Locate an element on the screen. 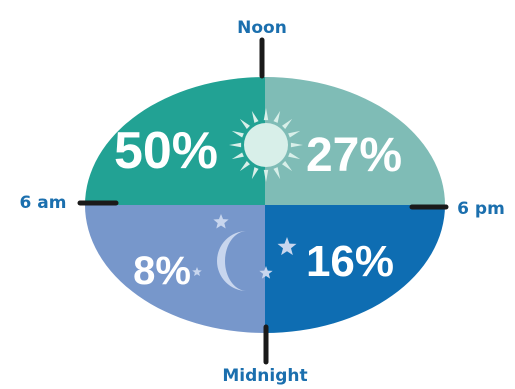 Image resolution: width=515 pixels, height=389 pixels. slice-6am-noon is located at coordinates (175, 141).